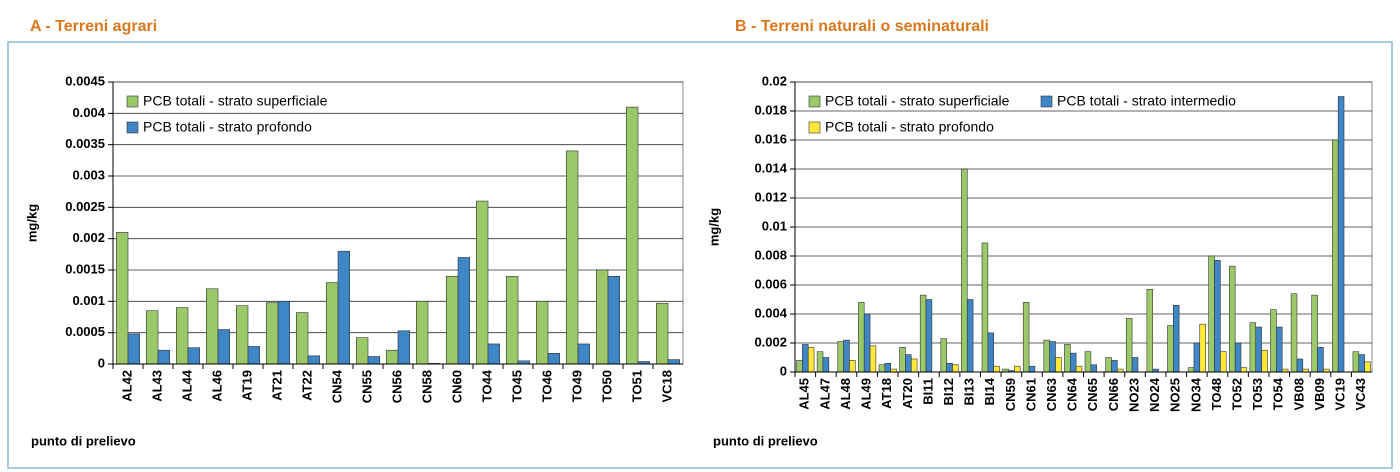 The image size is (1400, 472). Describe the element at coordinates (88, 300) in the screenshot. I see `y-tick-label: 0.001` at that location.